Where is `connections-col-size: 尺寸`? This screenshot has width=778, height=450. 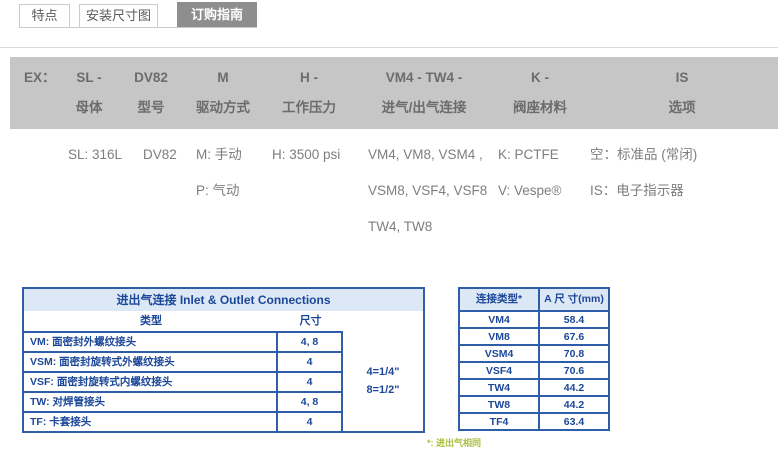
connections-col-size: 尺寸 is located at coordinates (310, 321).